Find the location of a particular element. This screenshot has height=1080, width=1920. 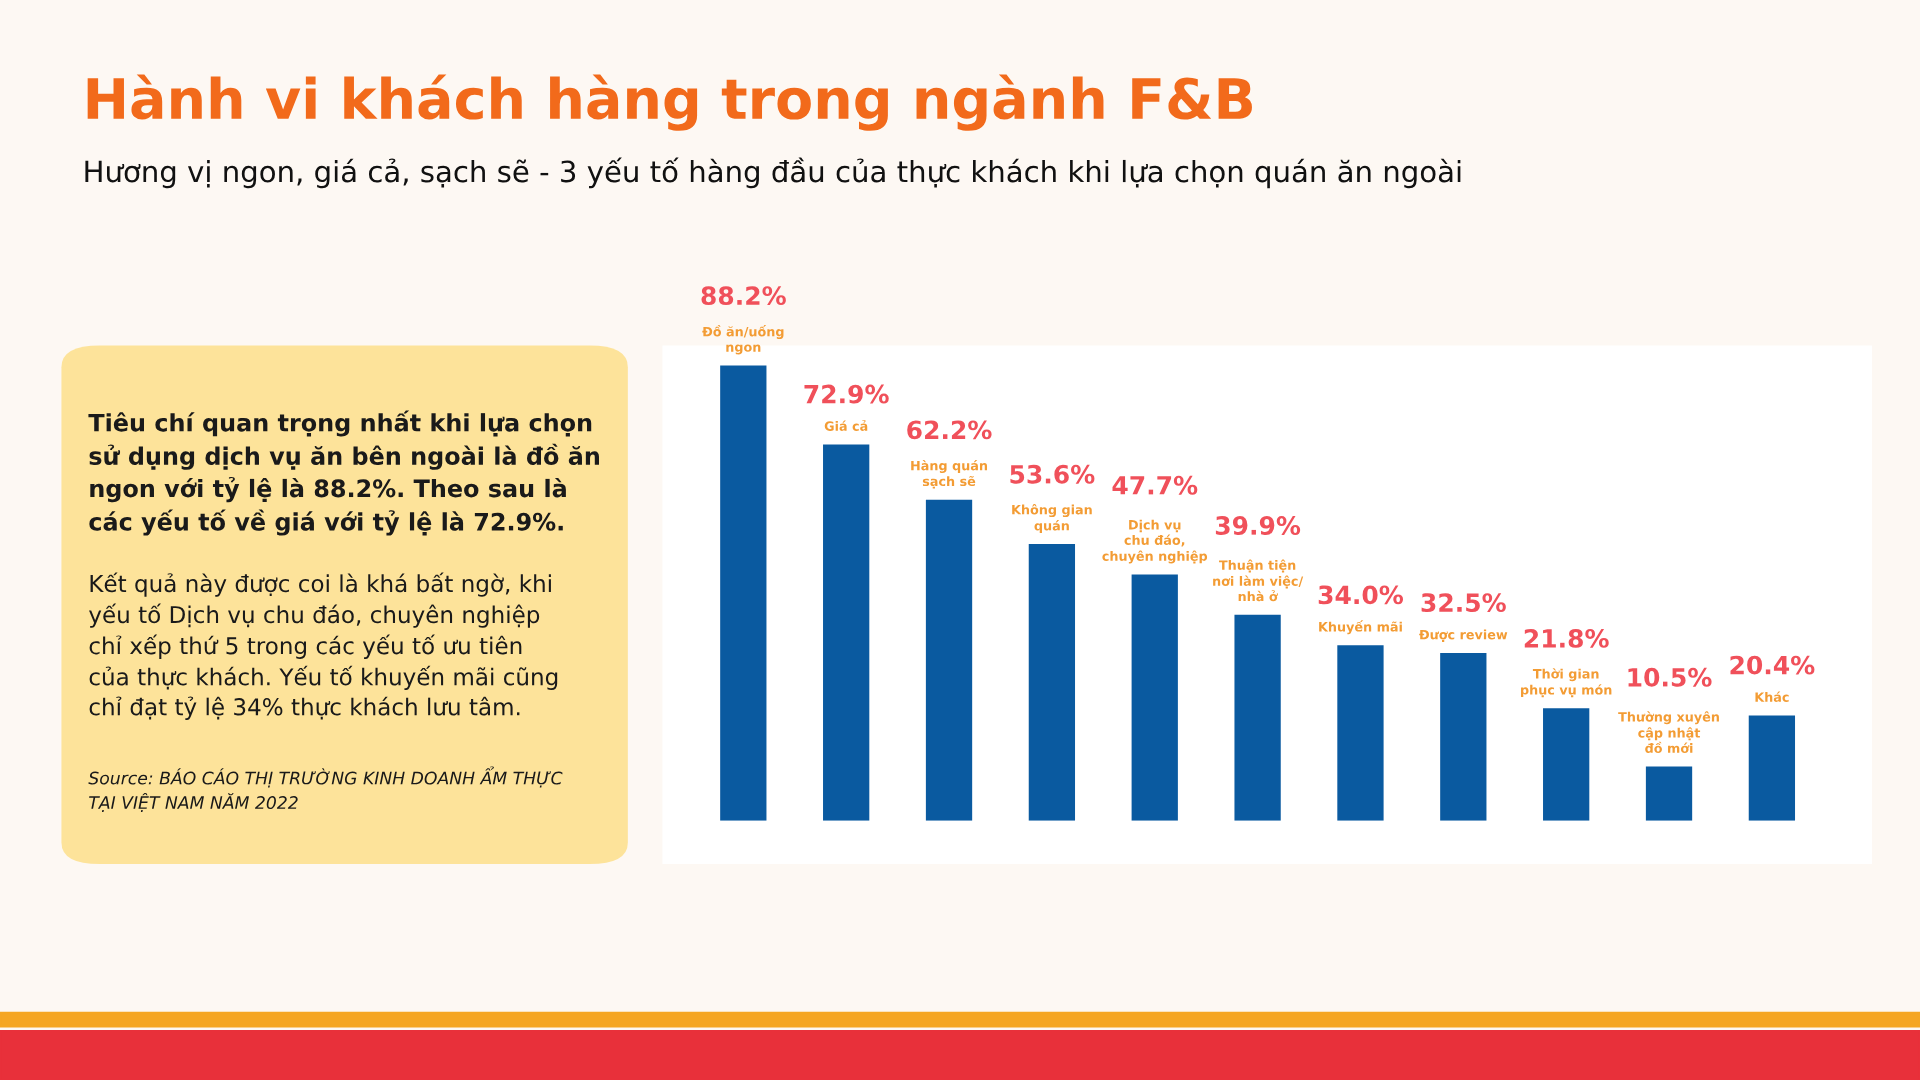

data-label: 62.2% is located at coordinates (949, 430).